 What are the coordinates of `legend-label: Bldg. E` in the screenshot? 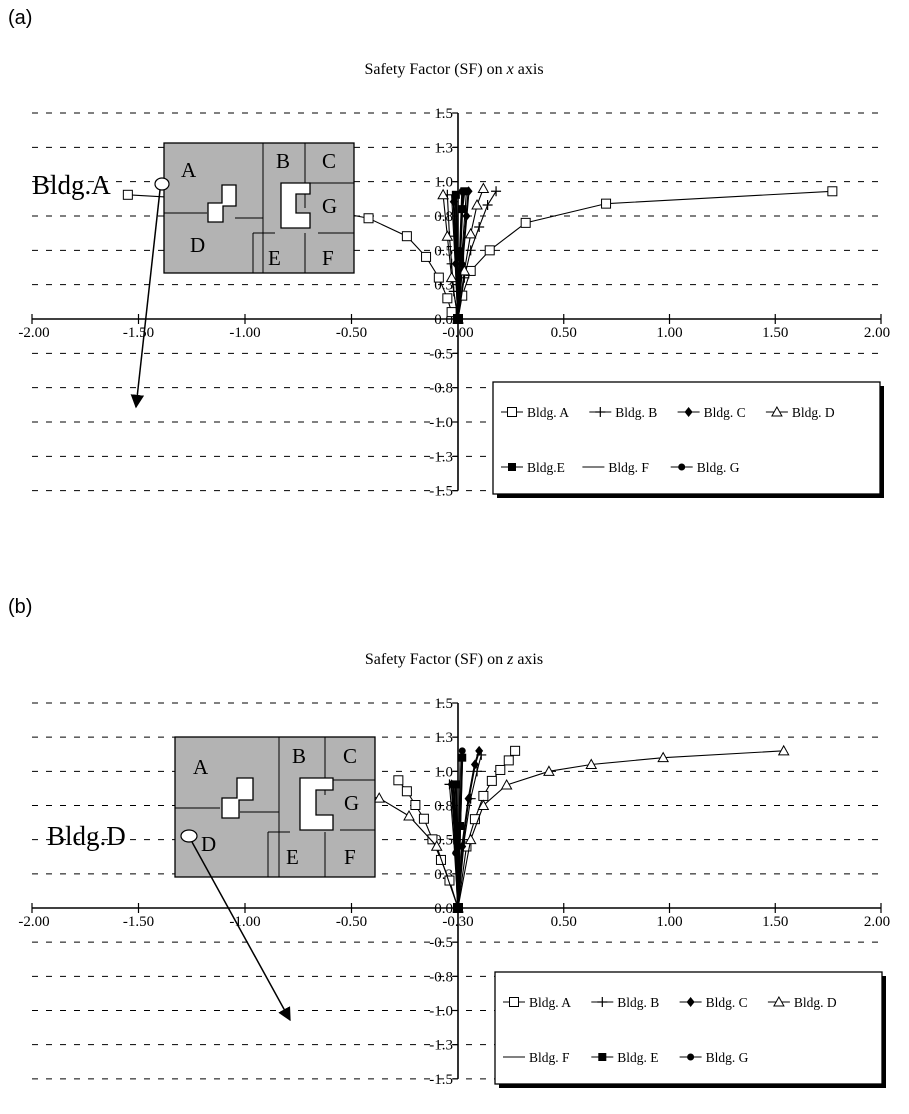 It's located at (637, 1057).